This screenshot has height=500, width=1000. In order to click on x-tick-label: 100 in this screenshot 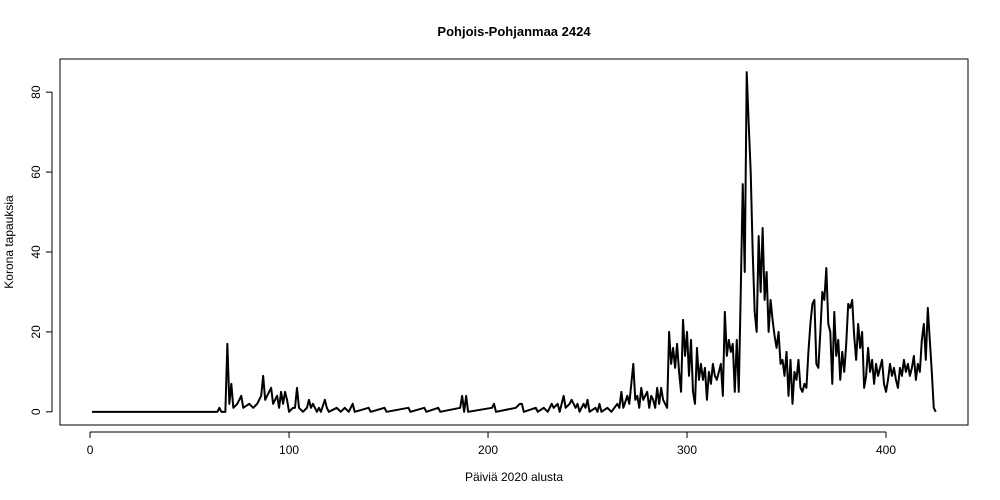, I will do `click(289, 450)`.